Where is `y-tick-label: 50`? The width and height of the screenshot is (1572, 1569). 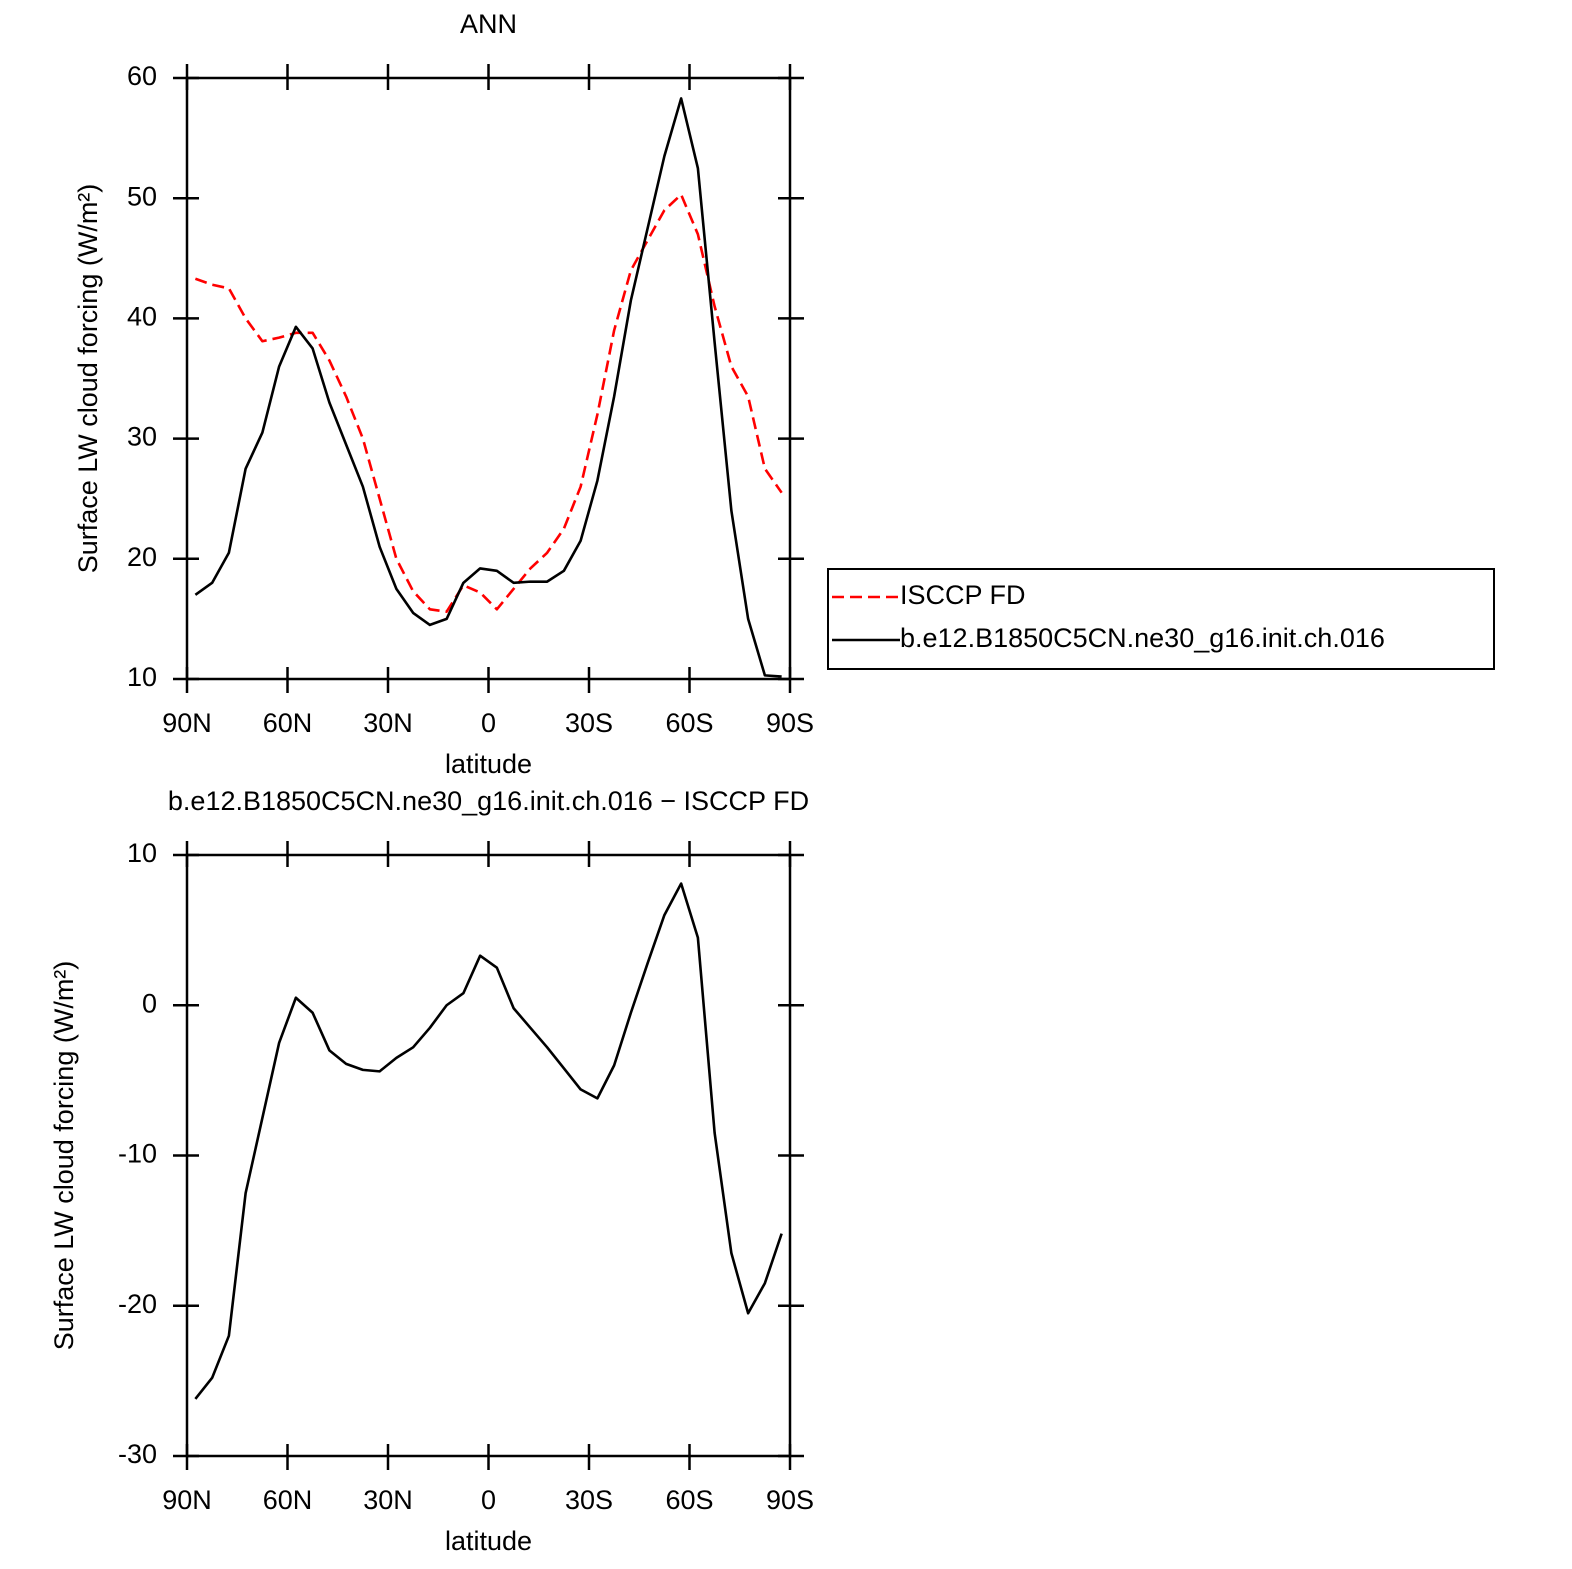 y-tick-label: 50 is located at coordinates (142, 196).